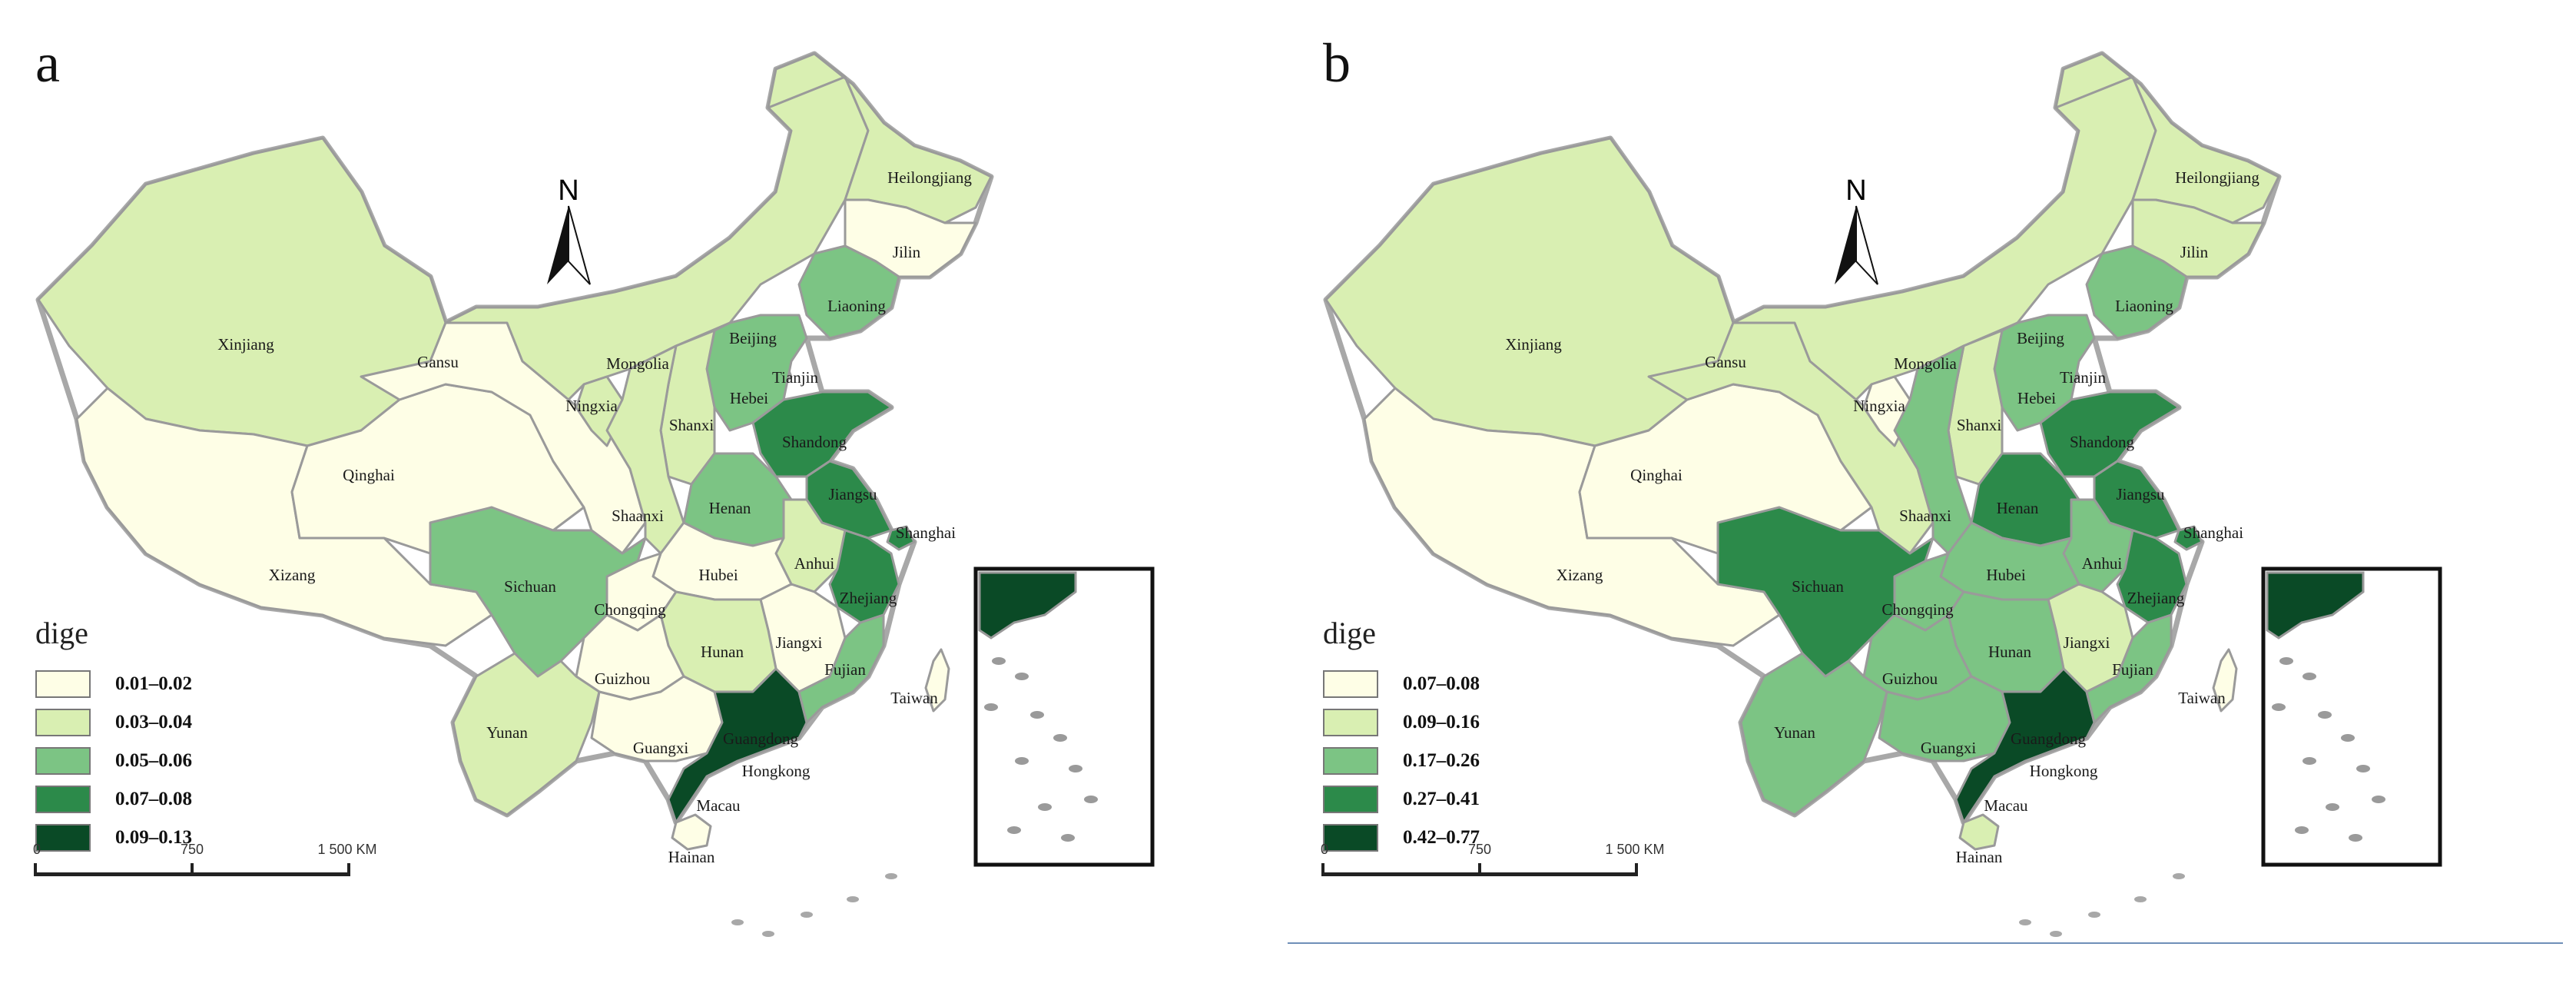 This screenshot has height=990, width=2576. Describe the element at coordinates (1533, 344) in the screenshot. I see `label-xinjiang: Xinjiang` at that location.